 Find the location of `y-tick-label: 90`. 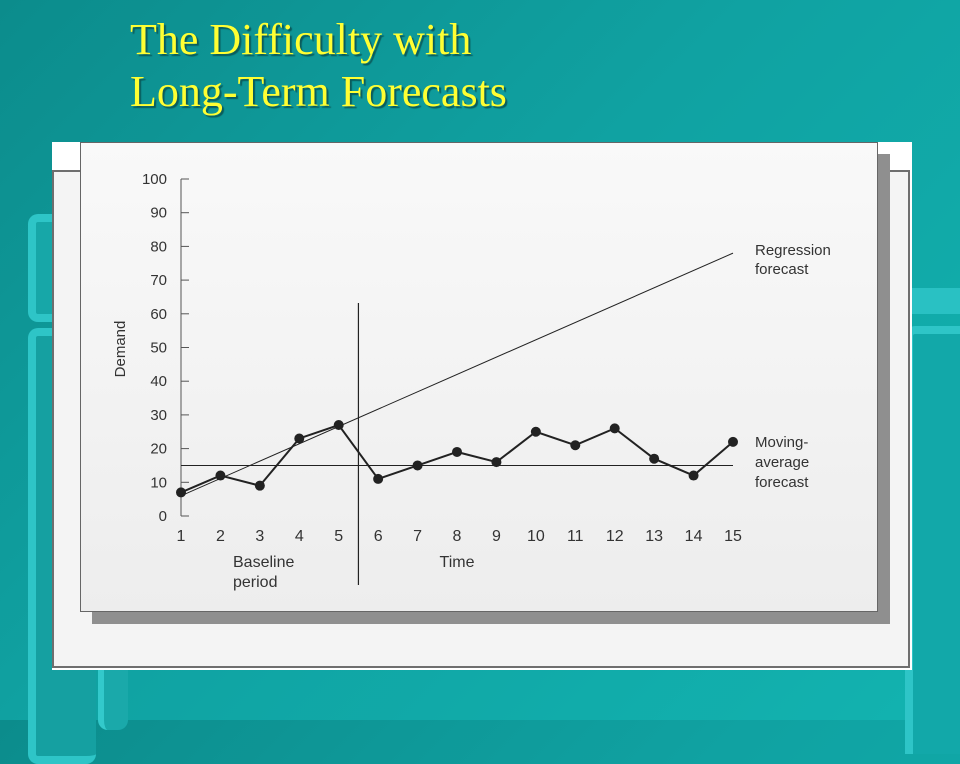

y-tick-label: 90 is located at coordinates (158, 213).